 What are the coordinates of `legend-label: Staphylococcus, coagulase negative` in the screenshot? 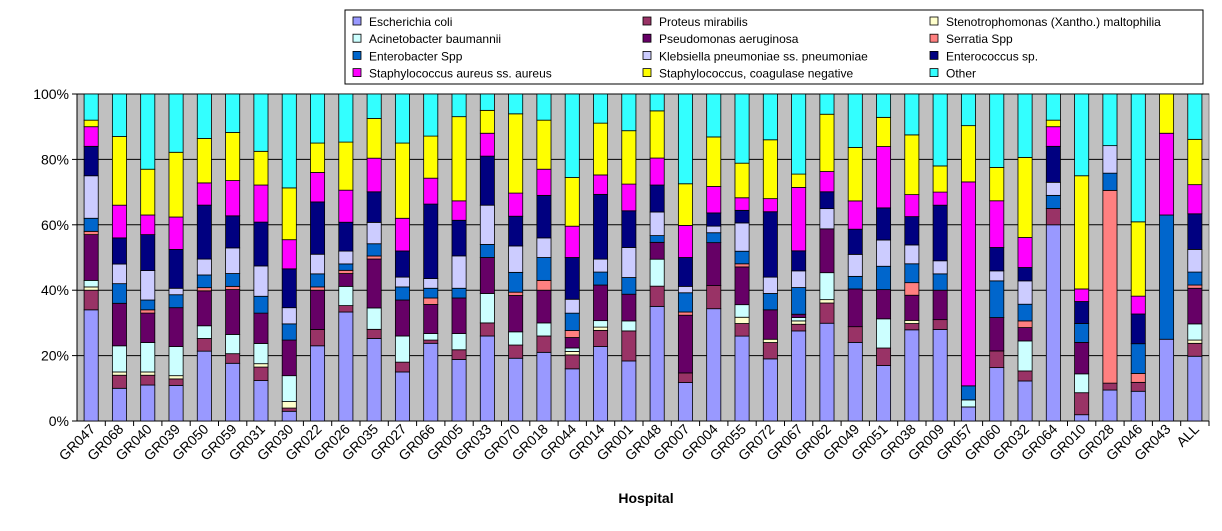 It's located at (756, 74).